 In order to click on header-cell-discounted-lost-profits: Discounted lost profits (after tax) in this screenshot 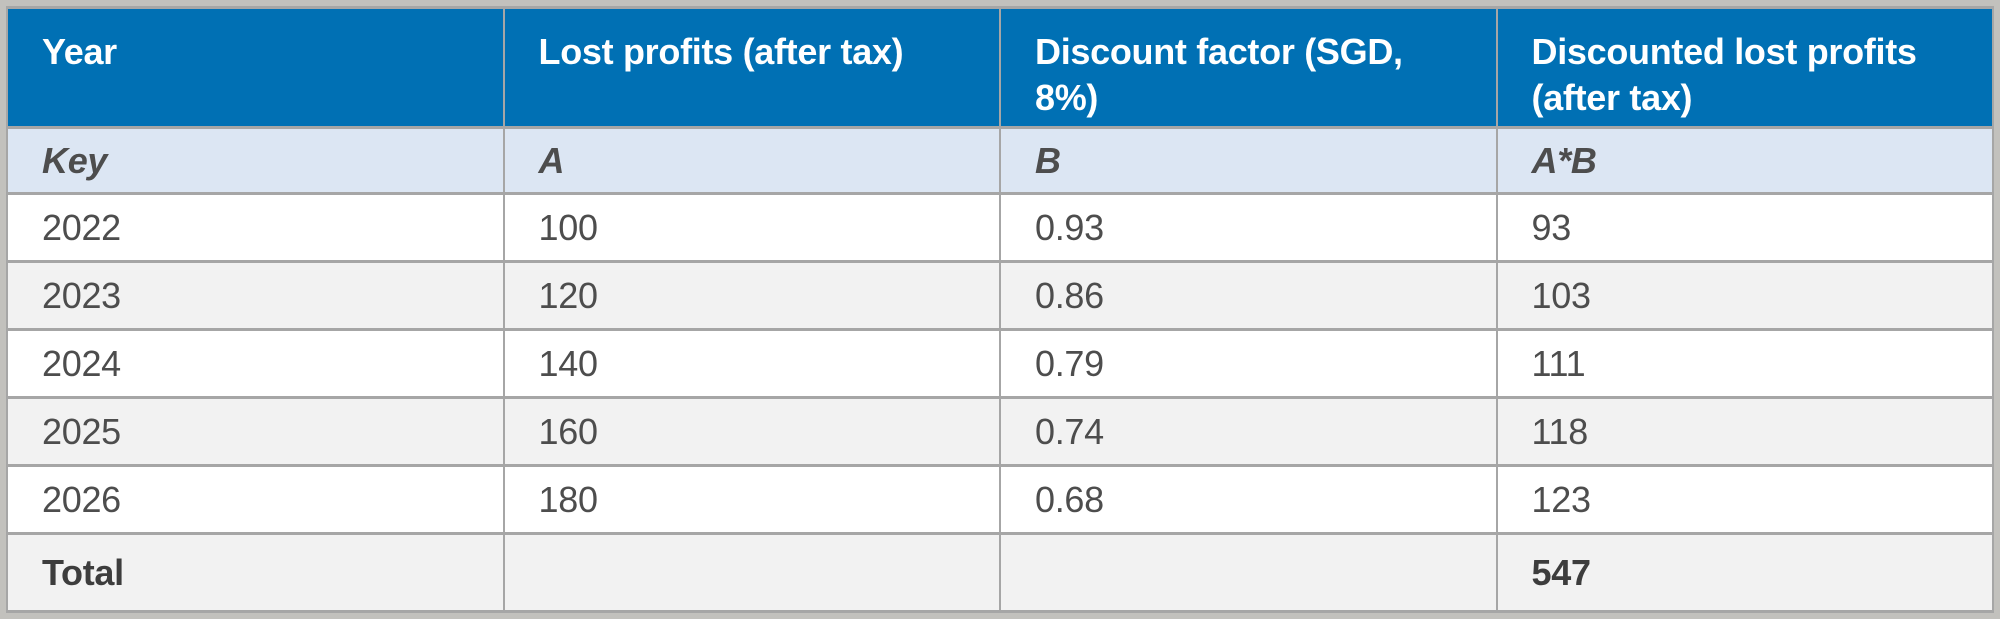, I will do `click(1744, 67)`.